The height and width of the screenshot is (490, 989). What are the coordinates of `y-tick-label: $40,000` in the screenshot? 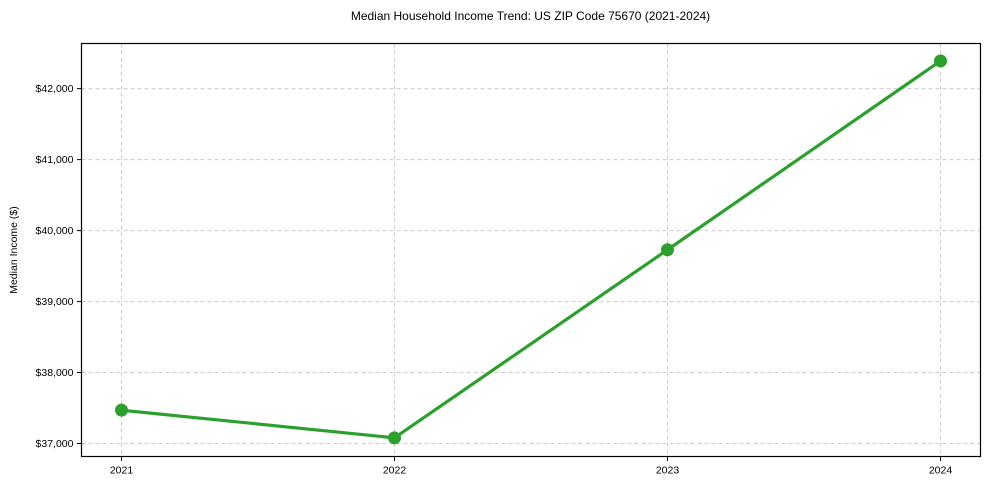 It's located at (55, 231).